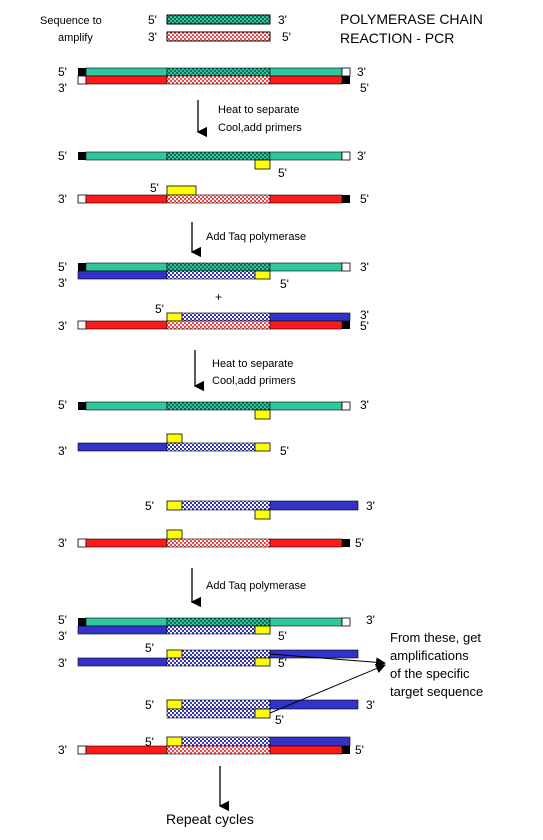 The height and width of the screenshot is (840, 543). Describe the element at coordinates (216, 685) in the screenshot. I see `extended-strands-cycle2: 5' 3' 3' 5' 5' 3' 5' 5' 3' 5' 5' 3'` at that location.